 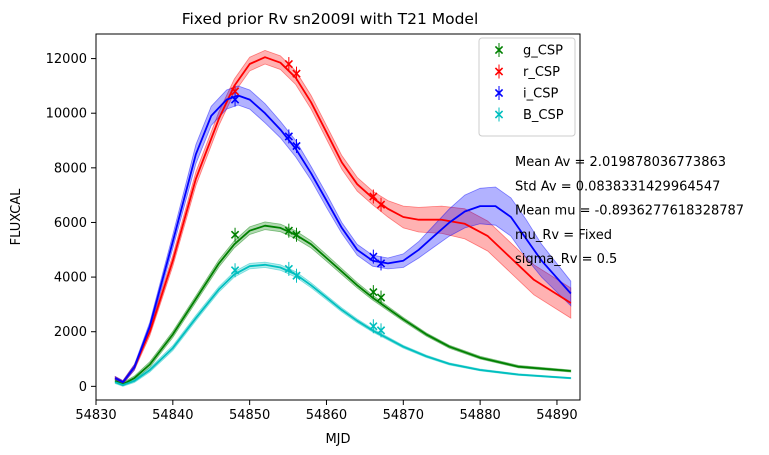 I want to click on annotation-line: Mean mu = -0.8936277618328787, so click(x=629, y=211).